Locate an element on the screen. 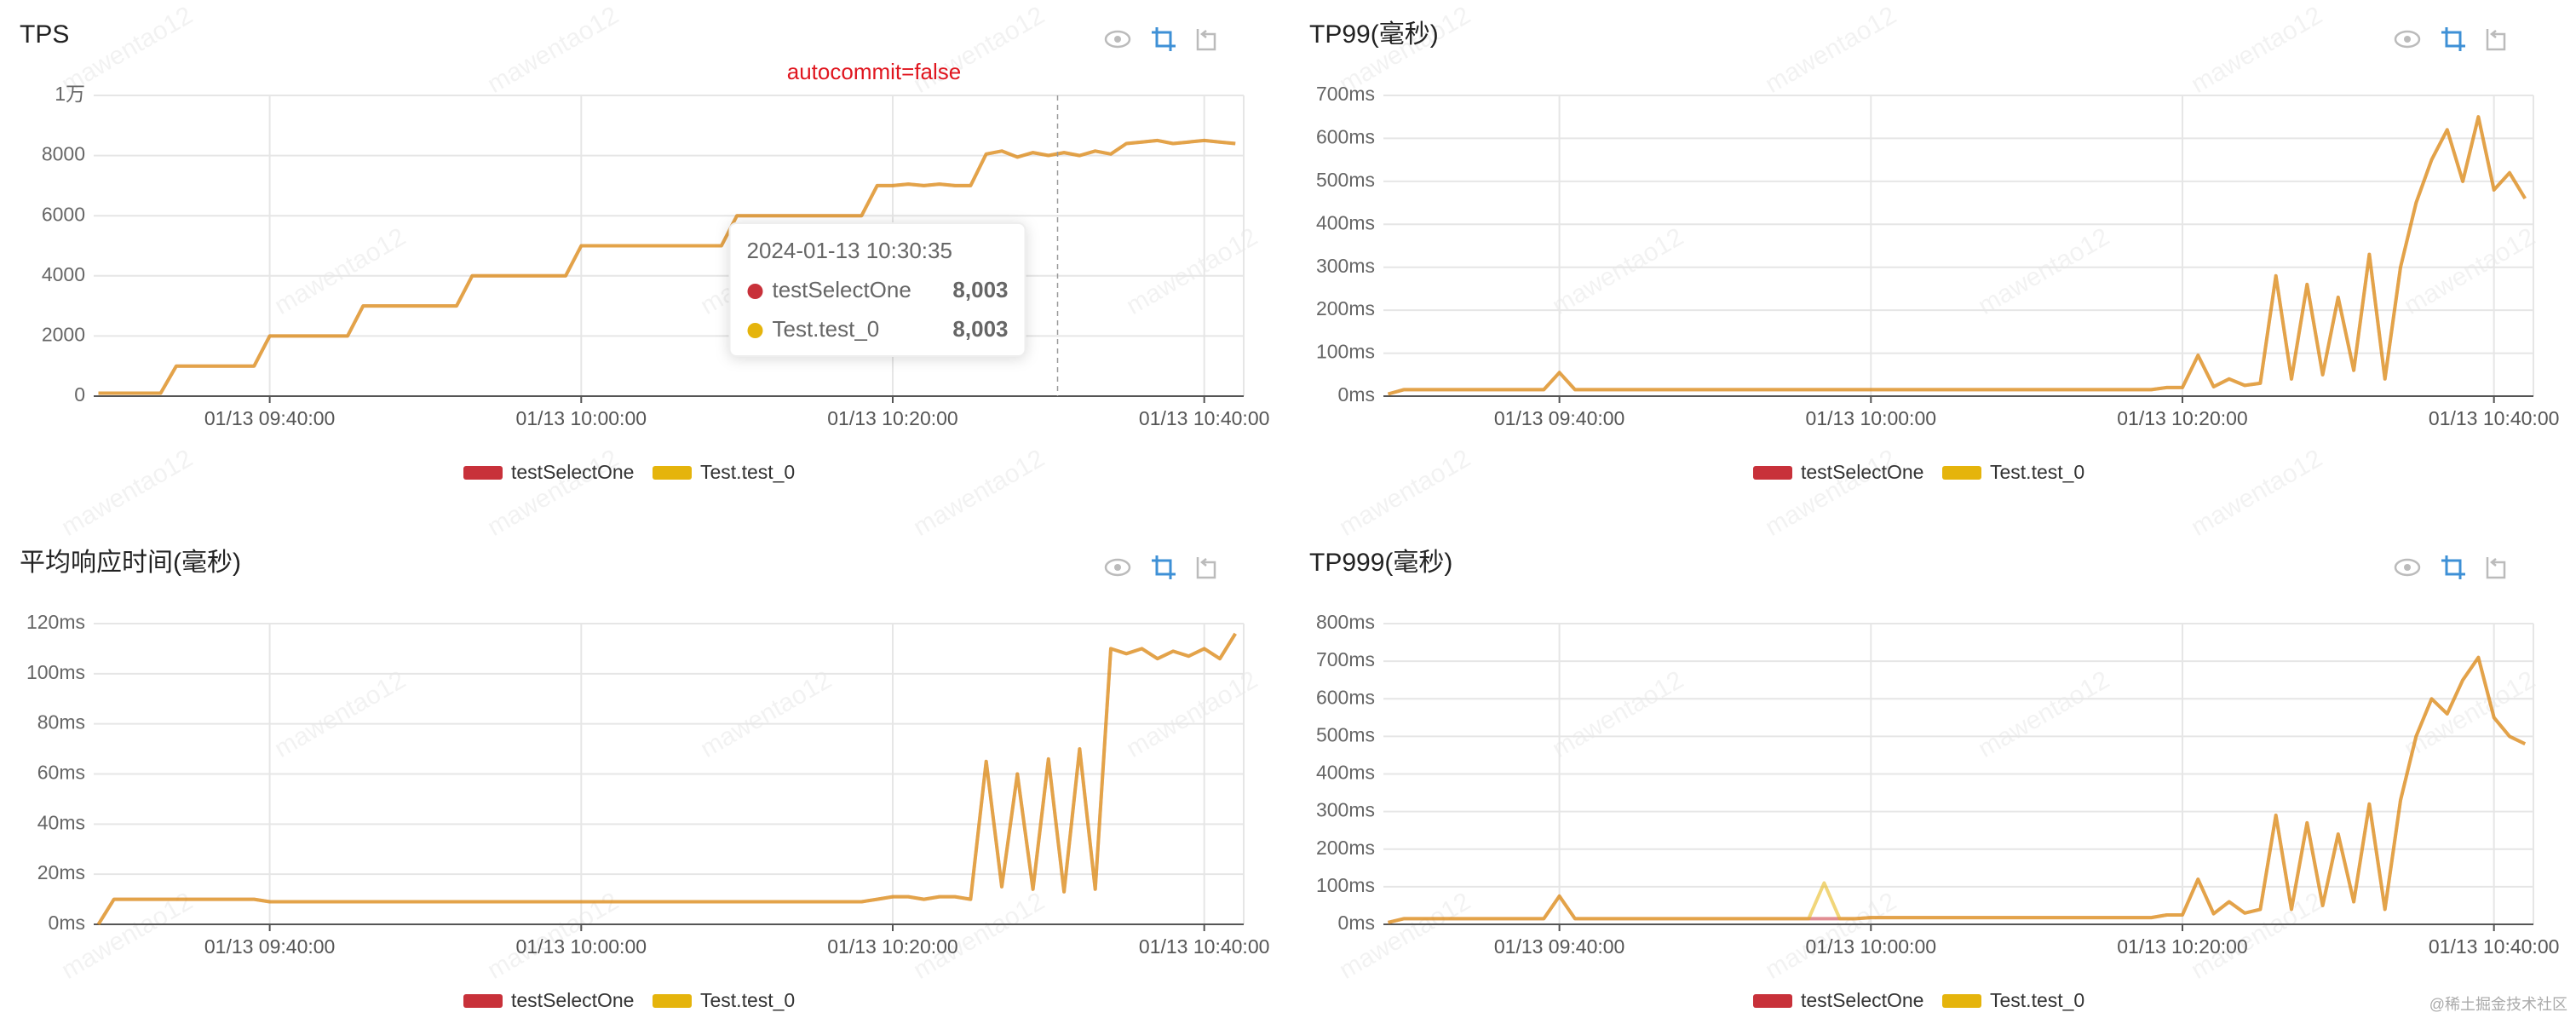  y-tick-label: 1万 is located at coordinates (70, 94).